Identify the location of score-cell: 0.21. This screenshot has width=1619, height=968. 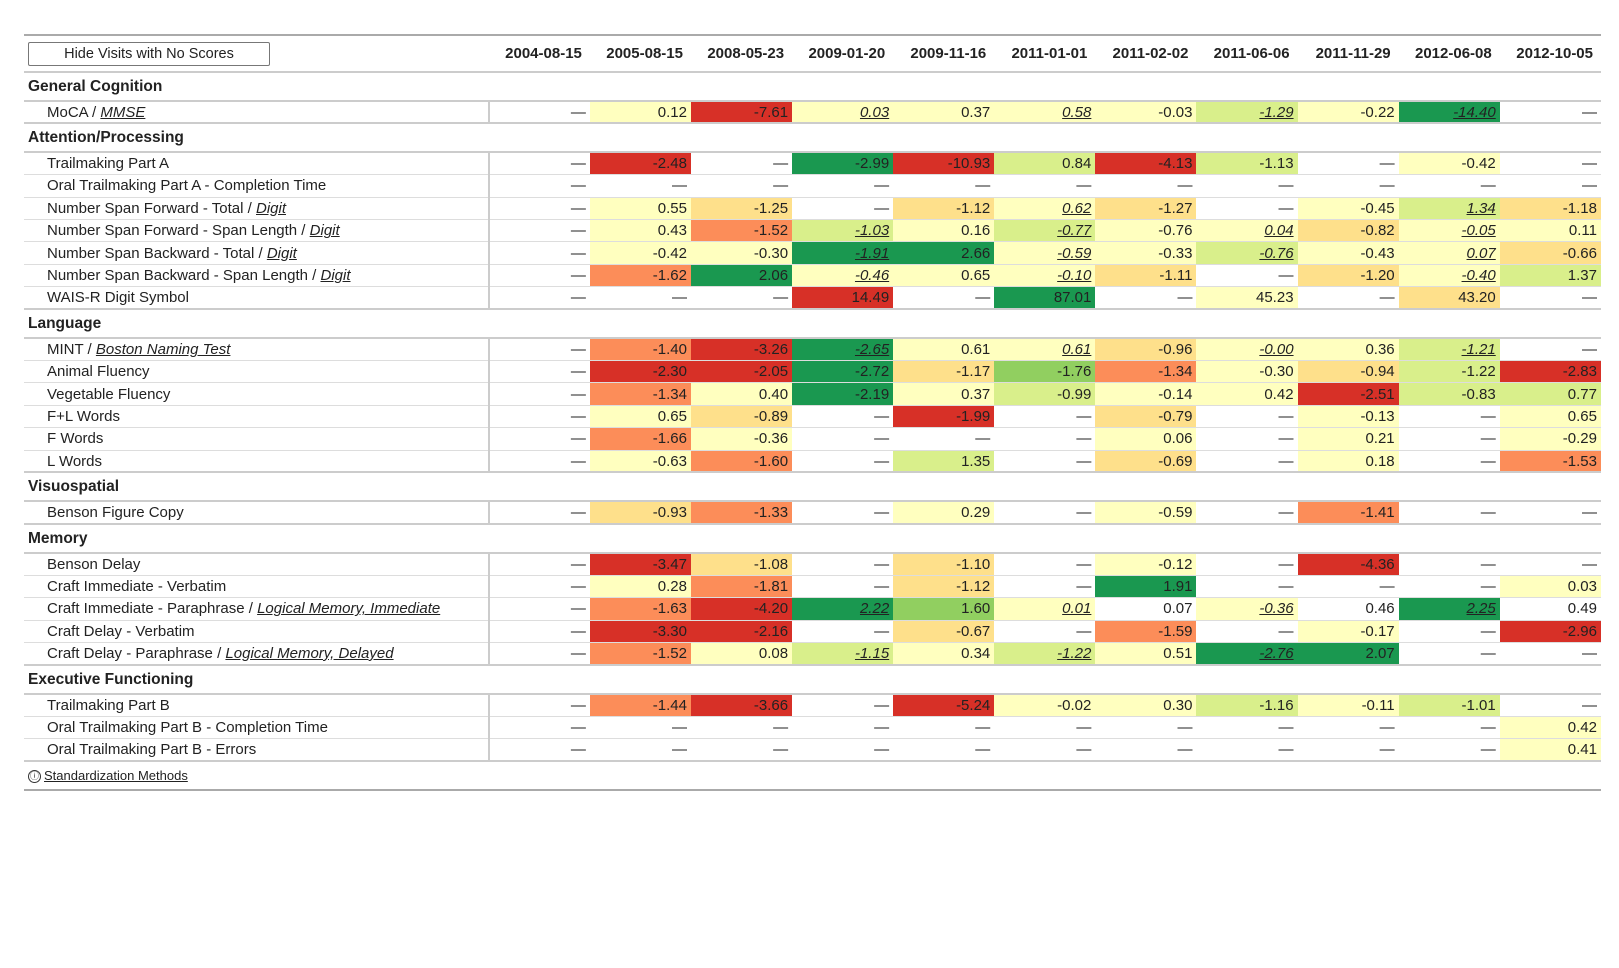
(1348, 439).